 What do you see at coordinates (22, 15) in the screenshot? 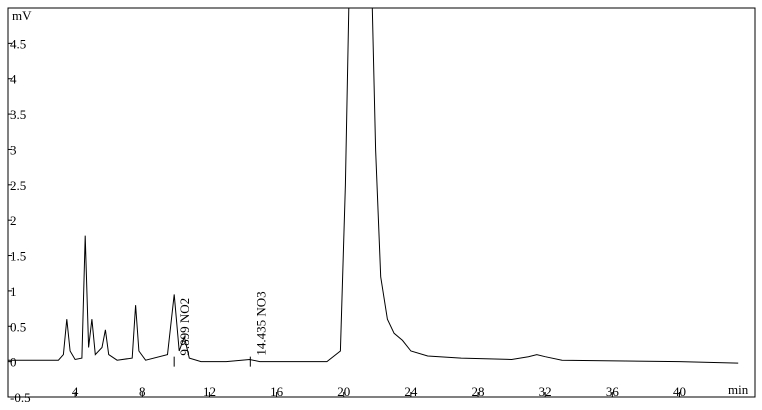
I see `y-axis-label: mV` at bounding box center [22, 15].